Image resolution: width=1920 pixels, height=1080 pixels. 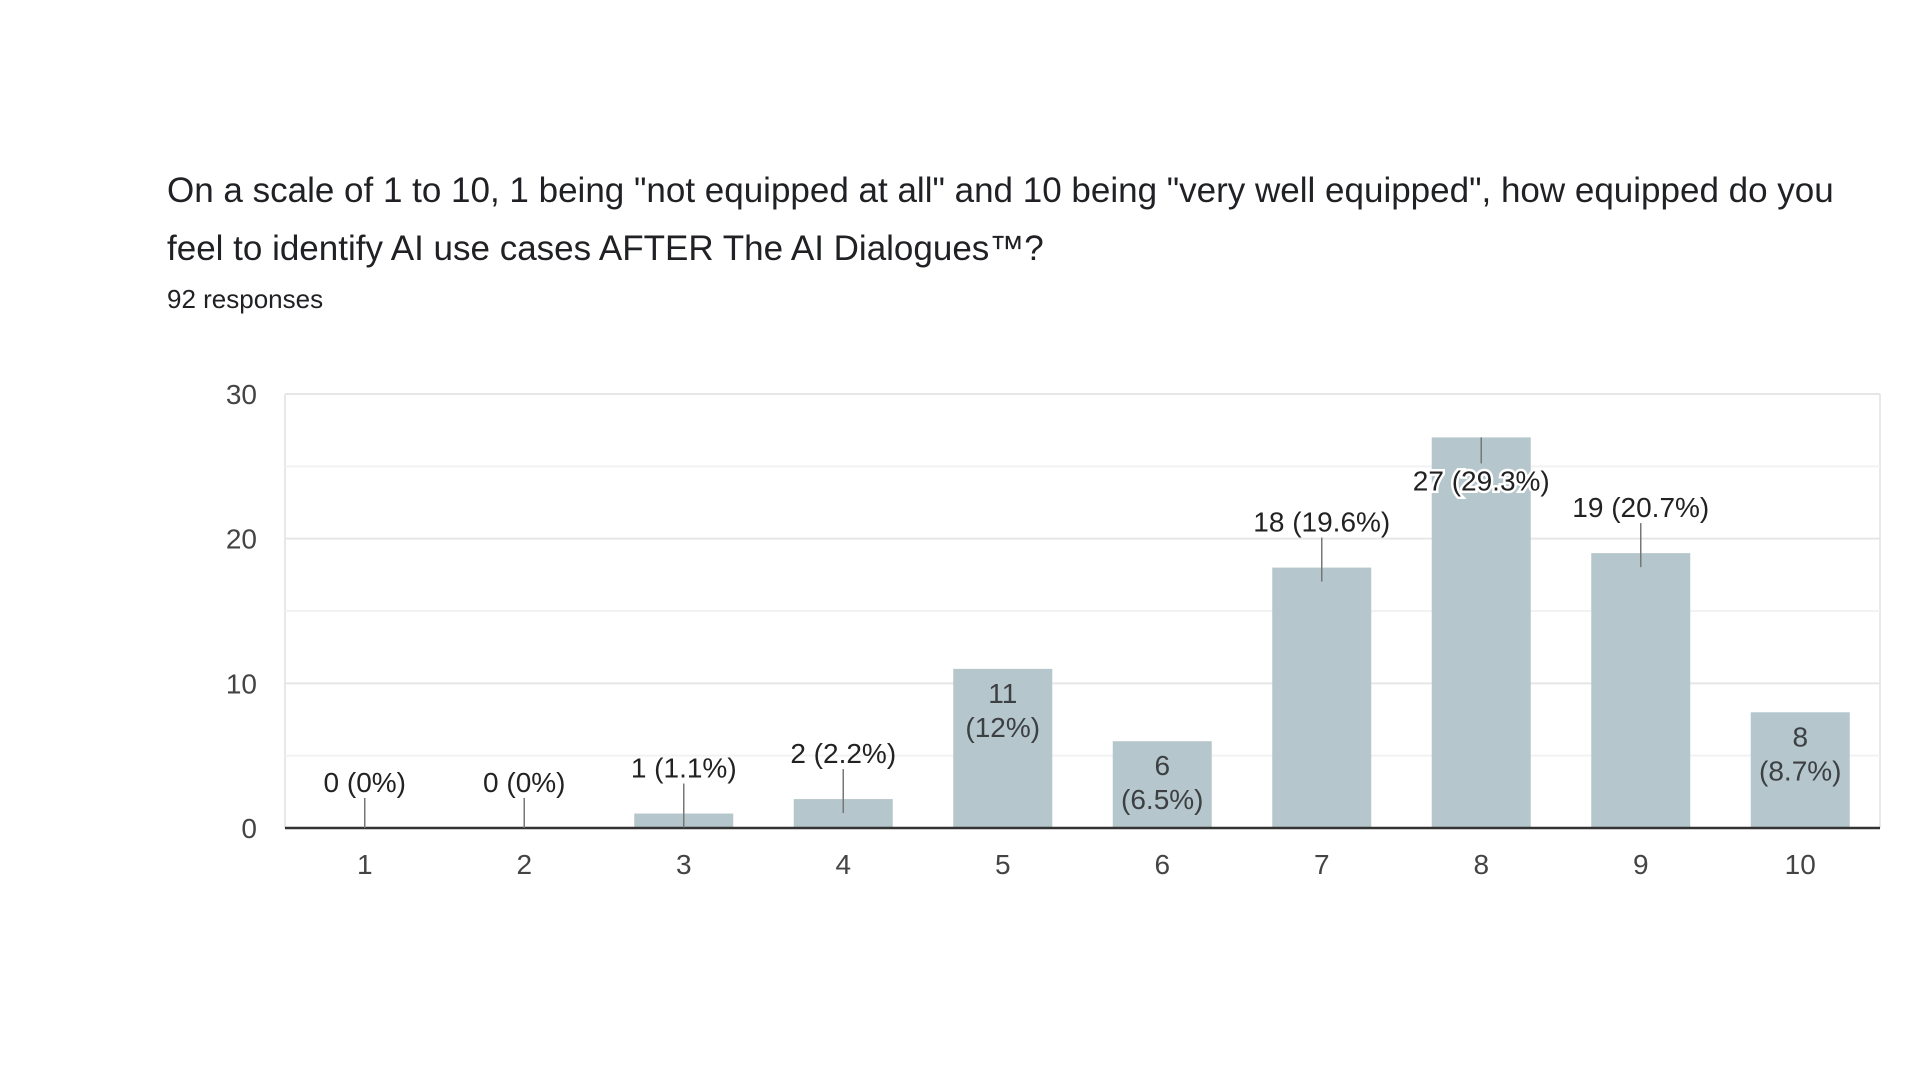 I want to click on data-label: 19 (20.7%), so click(x=1640, y=507).